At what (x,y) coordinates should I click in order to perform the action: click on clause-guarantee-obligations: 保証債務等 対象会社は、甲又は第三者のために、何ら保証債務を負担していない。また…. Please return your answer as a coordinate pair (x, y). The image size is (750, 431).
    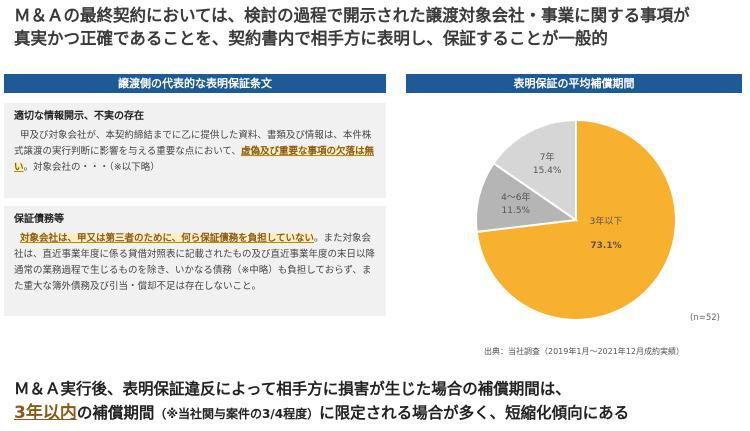
    Looking at the image, I should click on (195, 261).